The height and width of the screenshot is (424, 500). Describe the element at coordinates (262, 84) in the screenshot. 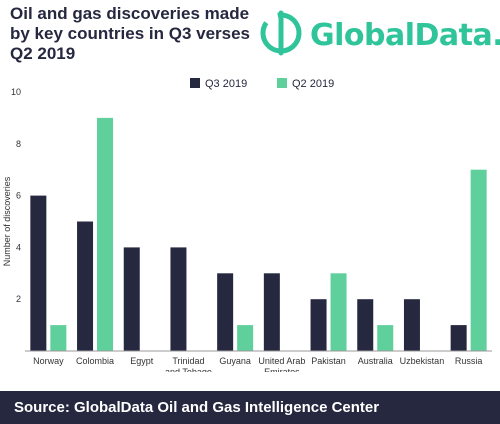

I see `chart-legend: Q3 2019 Q2 2019` at that location.